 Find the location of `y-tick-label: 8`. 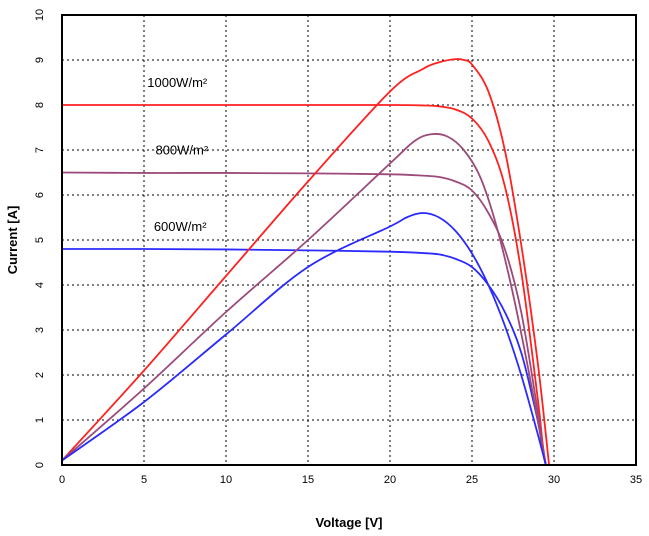

y-tick-label: 8 is located at coordinates (40, 105).